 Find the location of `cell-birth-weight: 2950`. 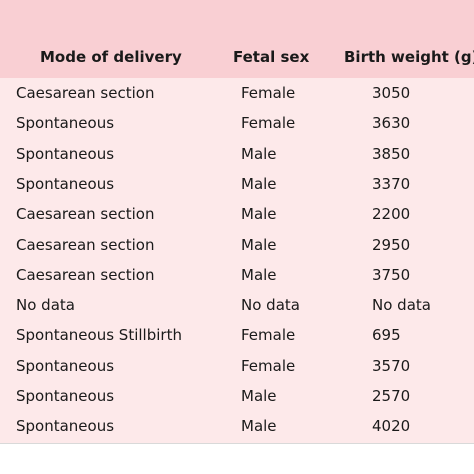

cell-birth-weight: 2950 is located at coordinates (391, 244).